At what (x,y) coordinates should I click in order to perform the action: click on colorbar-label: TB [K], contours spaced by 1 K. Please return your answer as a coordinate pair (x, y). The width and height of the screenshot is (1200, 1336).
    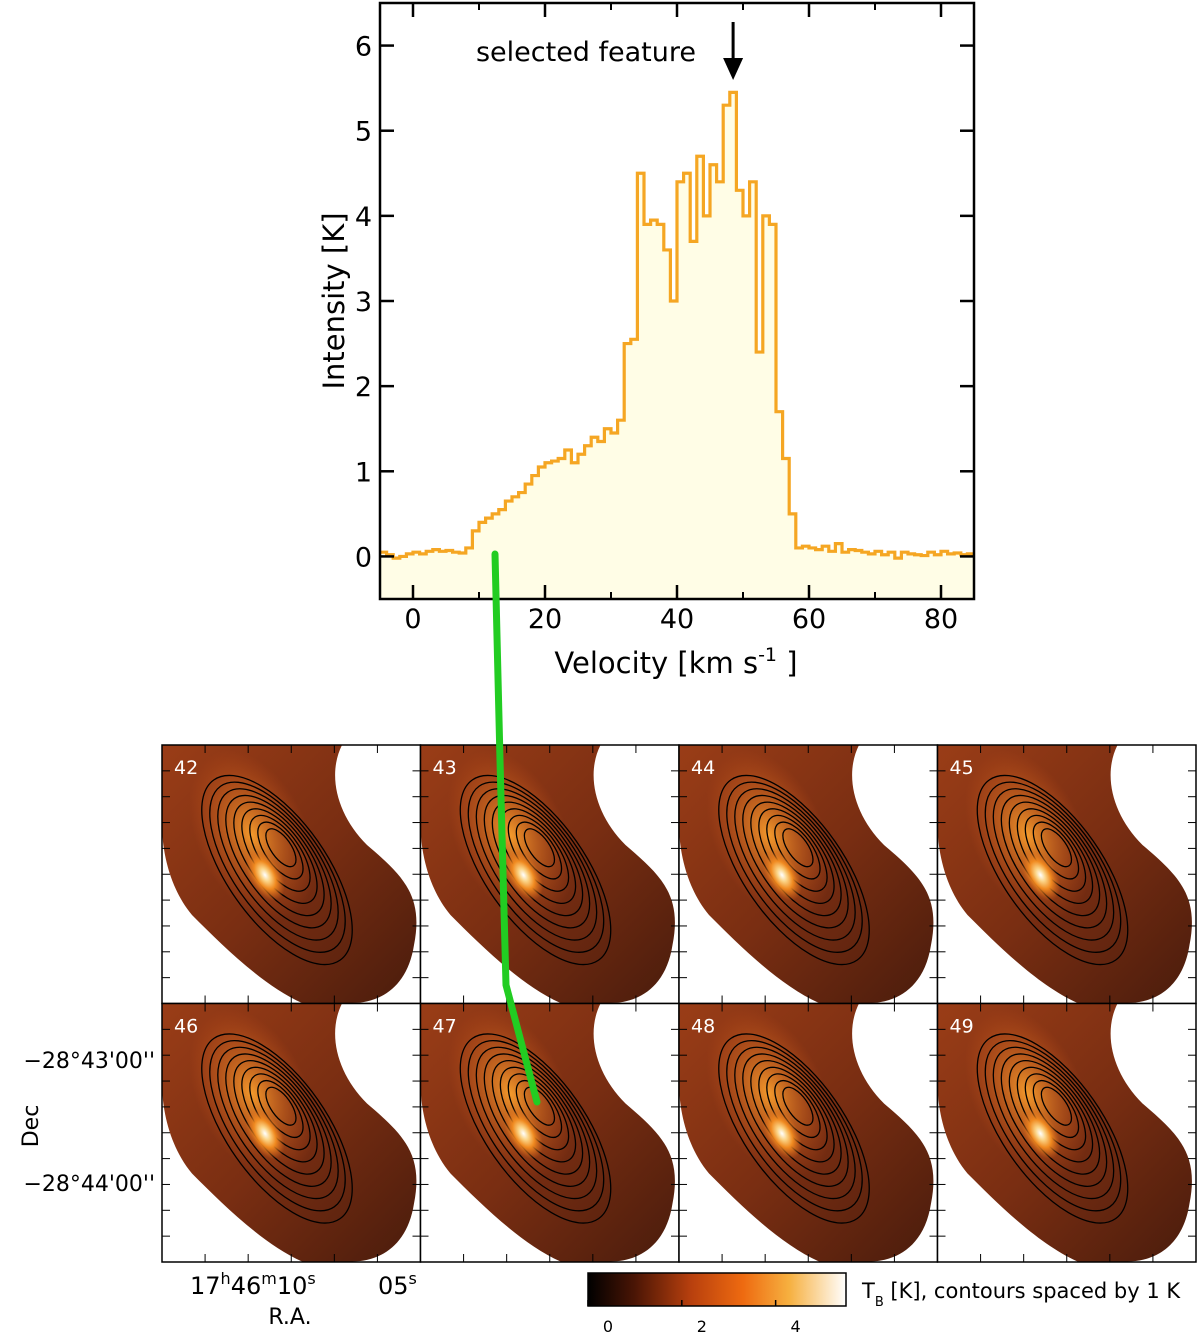
    Looking at the image, I should click on (1021, 1294).